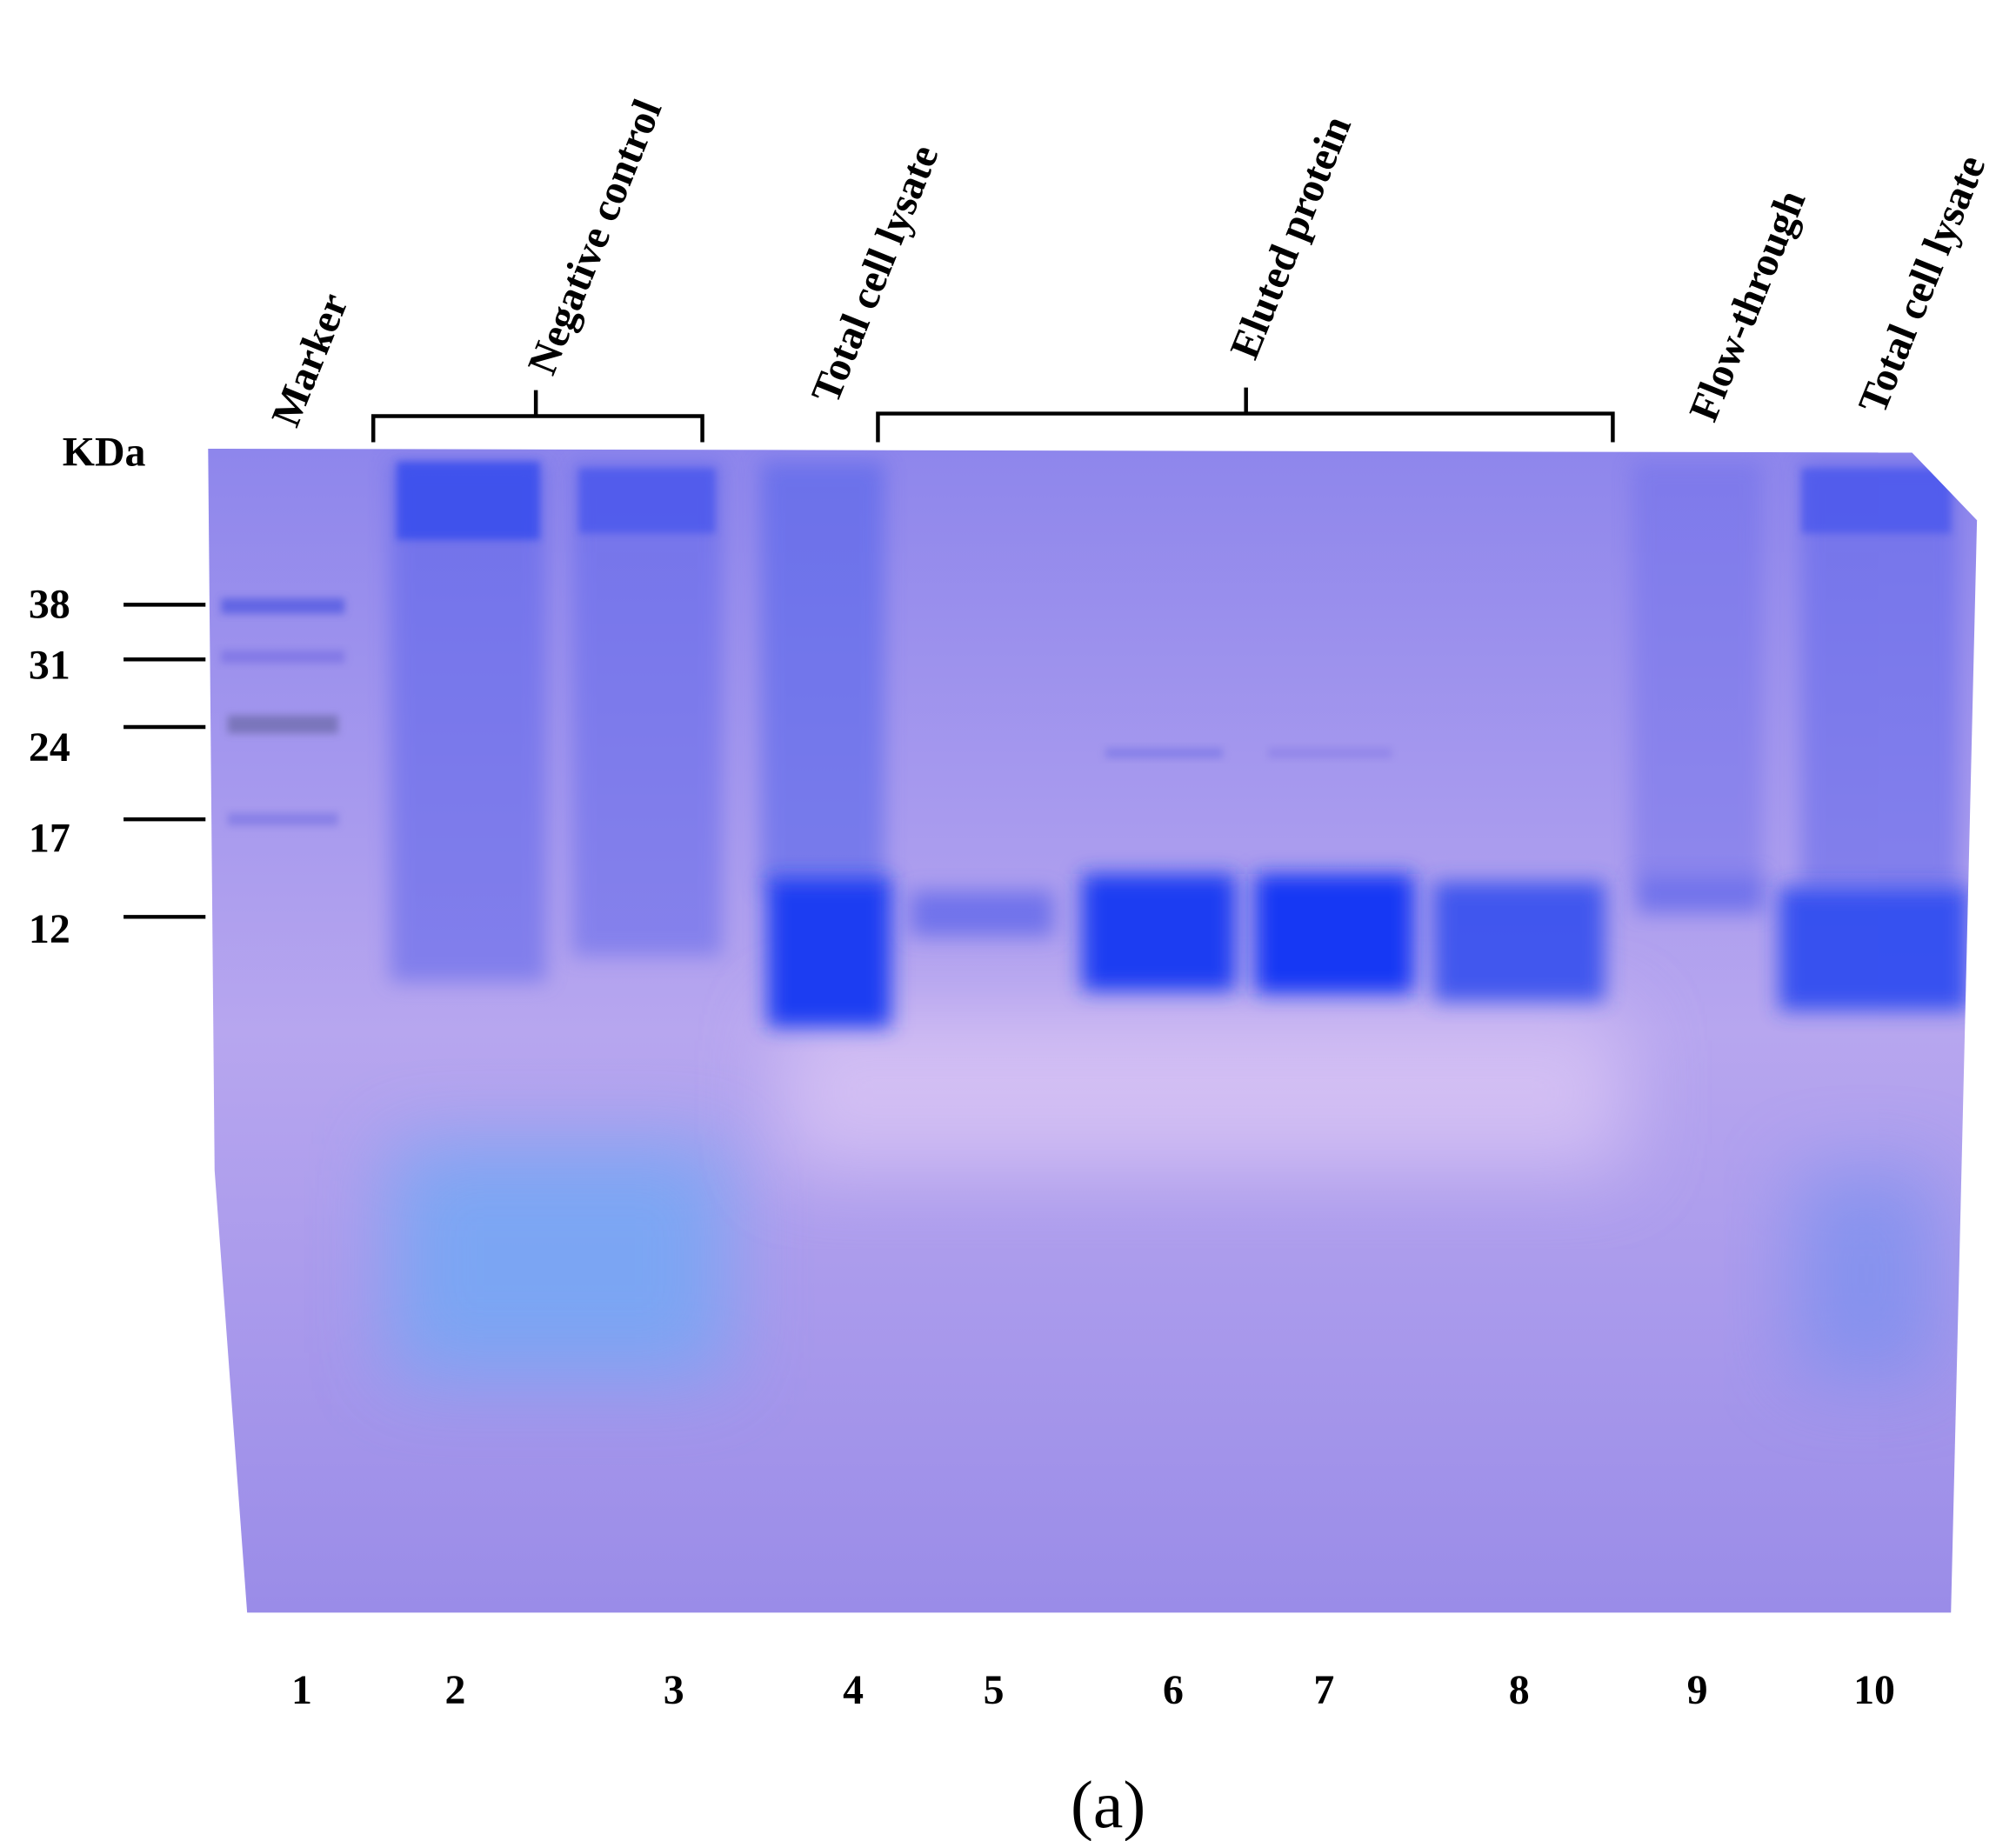 The width and height of the screenshot is (2016, 1841). Describe the element at coordinates (49, 604) in the screenshot. I see `marker-label: 38` at that location.